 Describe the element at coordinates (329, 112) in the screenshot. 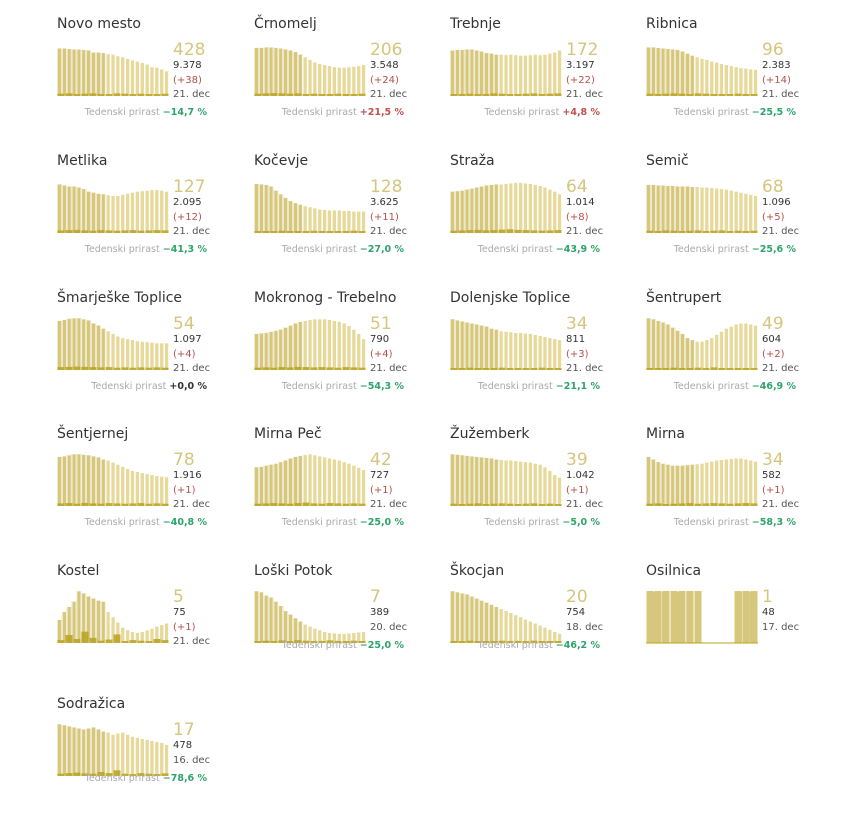

I see `weekly-growth: Tedenski prirast +21,5 %` at that location.